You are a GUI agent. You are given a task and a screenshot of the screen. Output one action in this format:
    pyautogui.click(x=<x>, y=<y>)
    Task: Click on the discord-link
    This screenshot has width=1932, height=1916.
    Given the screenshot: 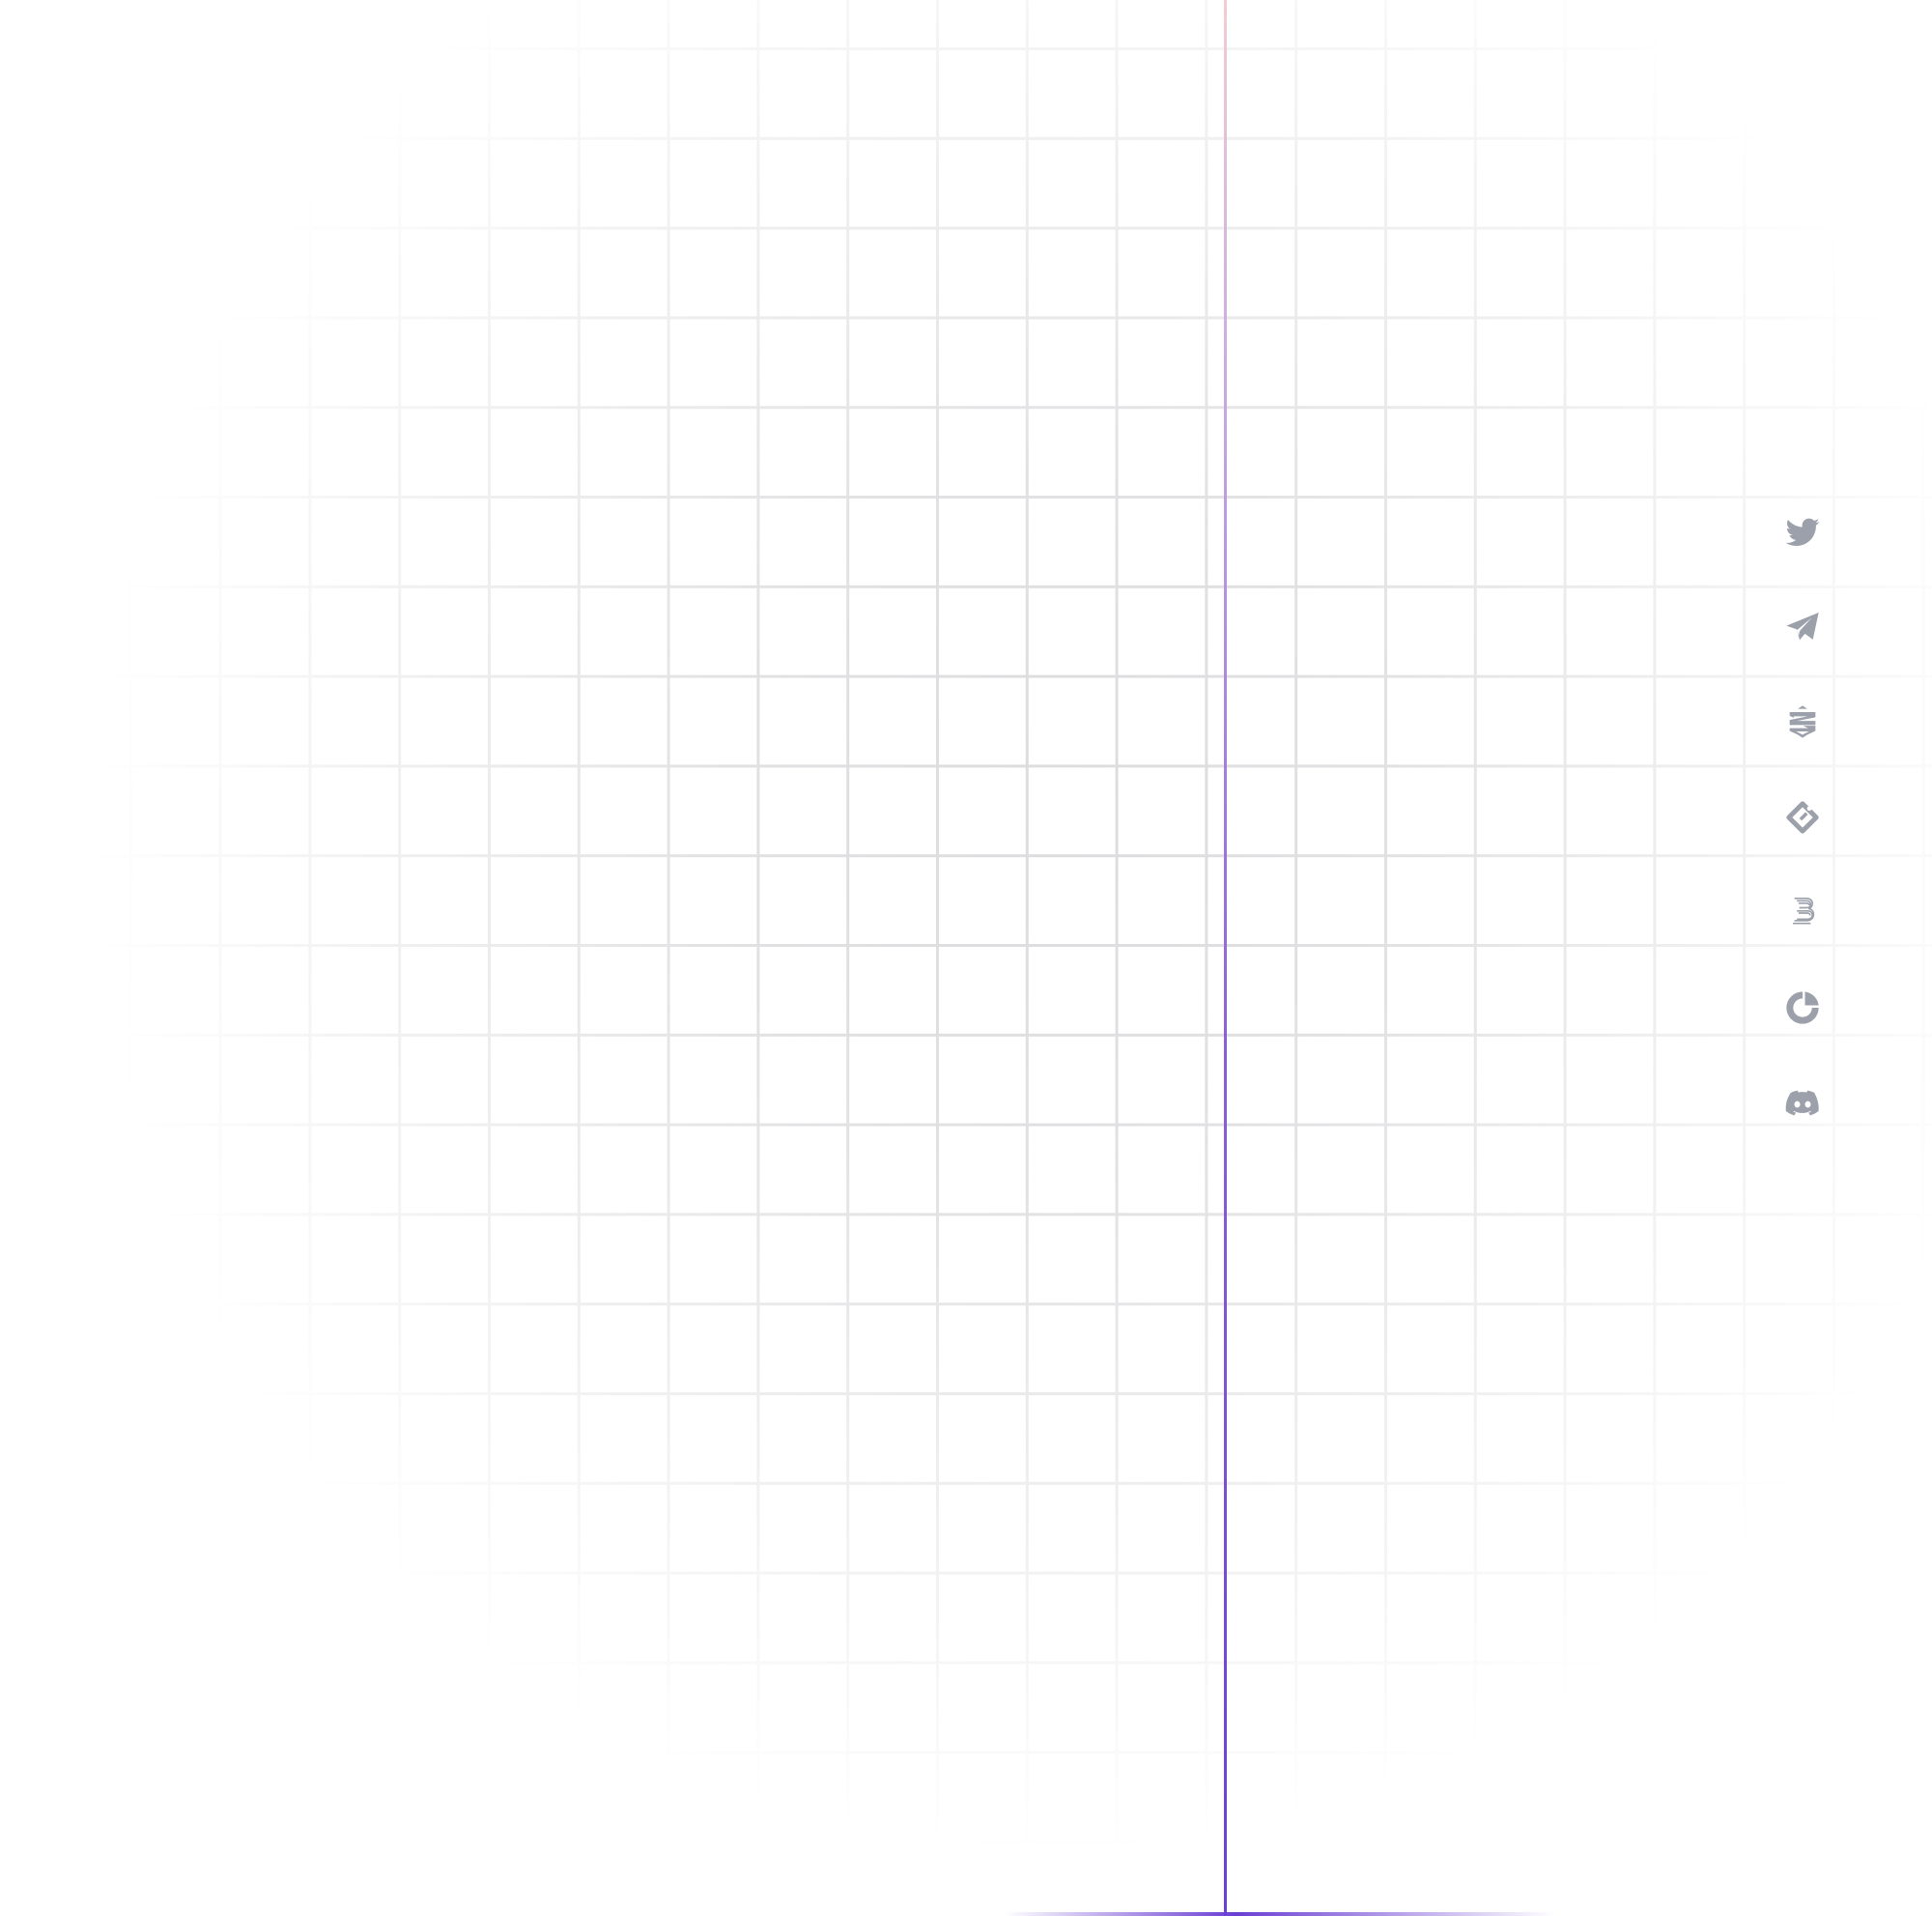 What is the action you would take?
    pyautogui.click(x=1803, y=1103)
    